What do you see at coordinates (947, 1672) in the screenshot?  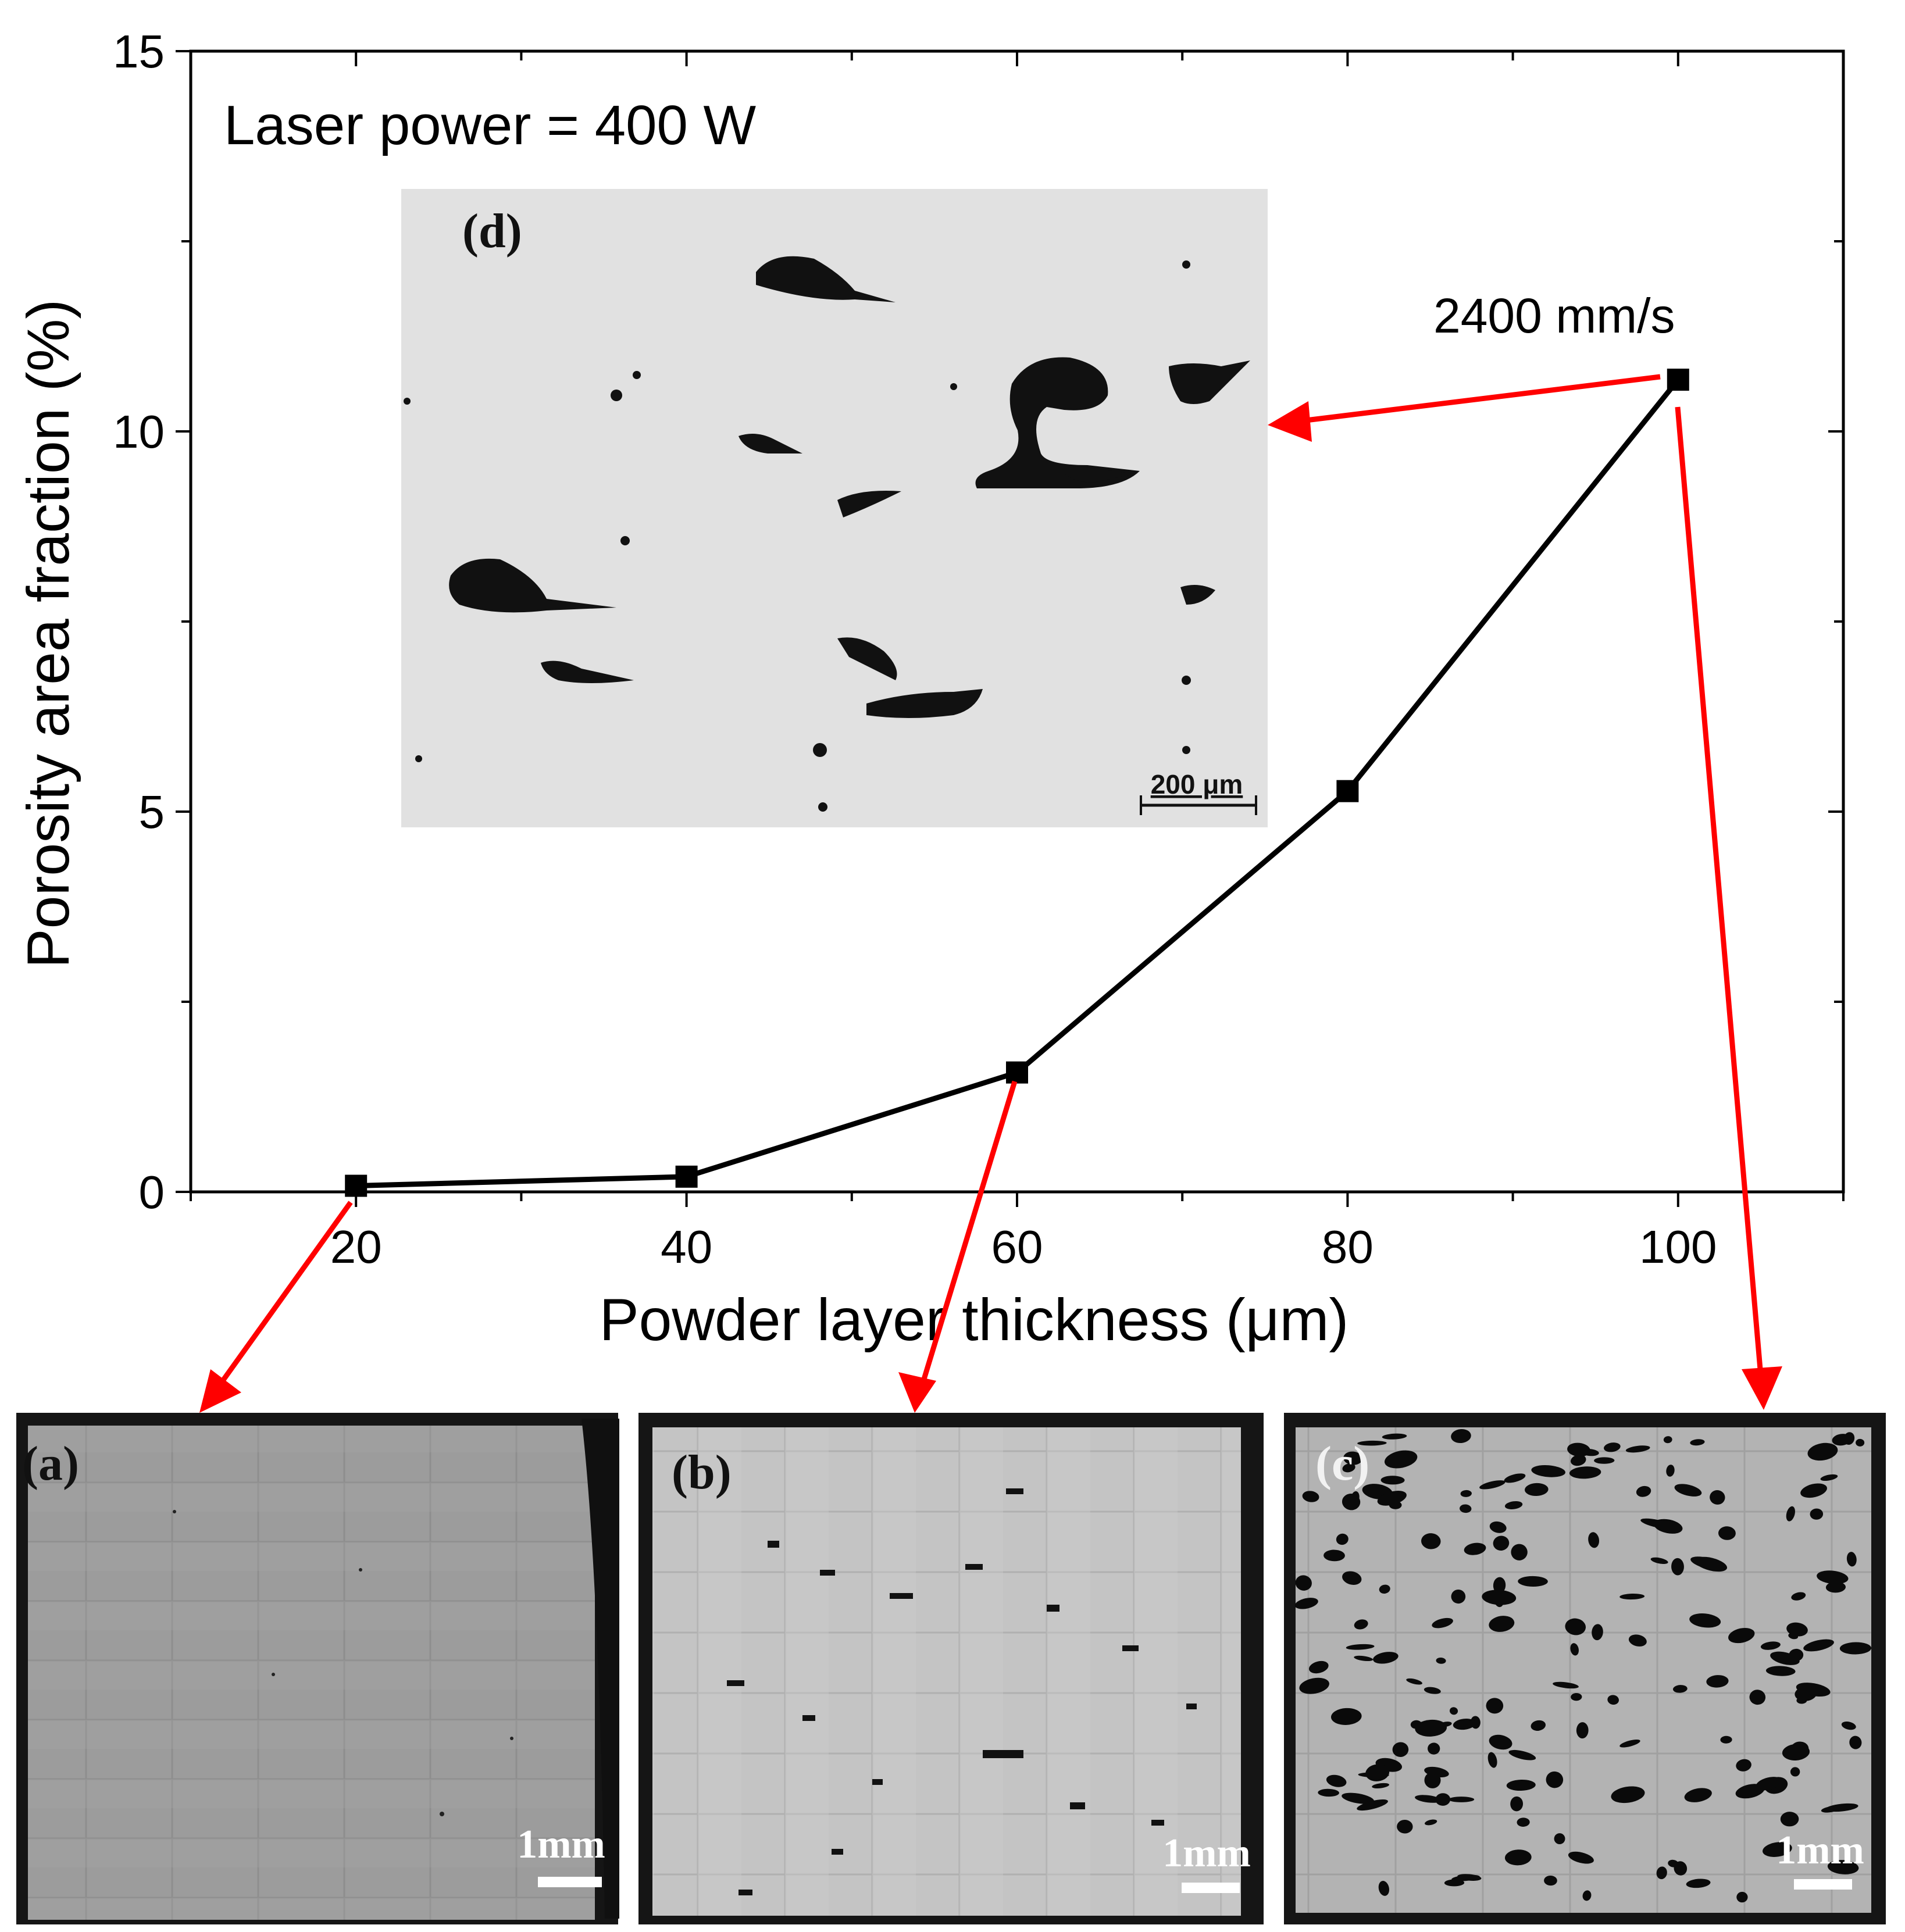 I see `micrograph-b-body` at bounding box center [947, 1672].